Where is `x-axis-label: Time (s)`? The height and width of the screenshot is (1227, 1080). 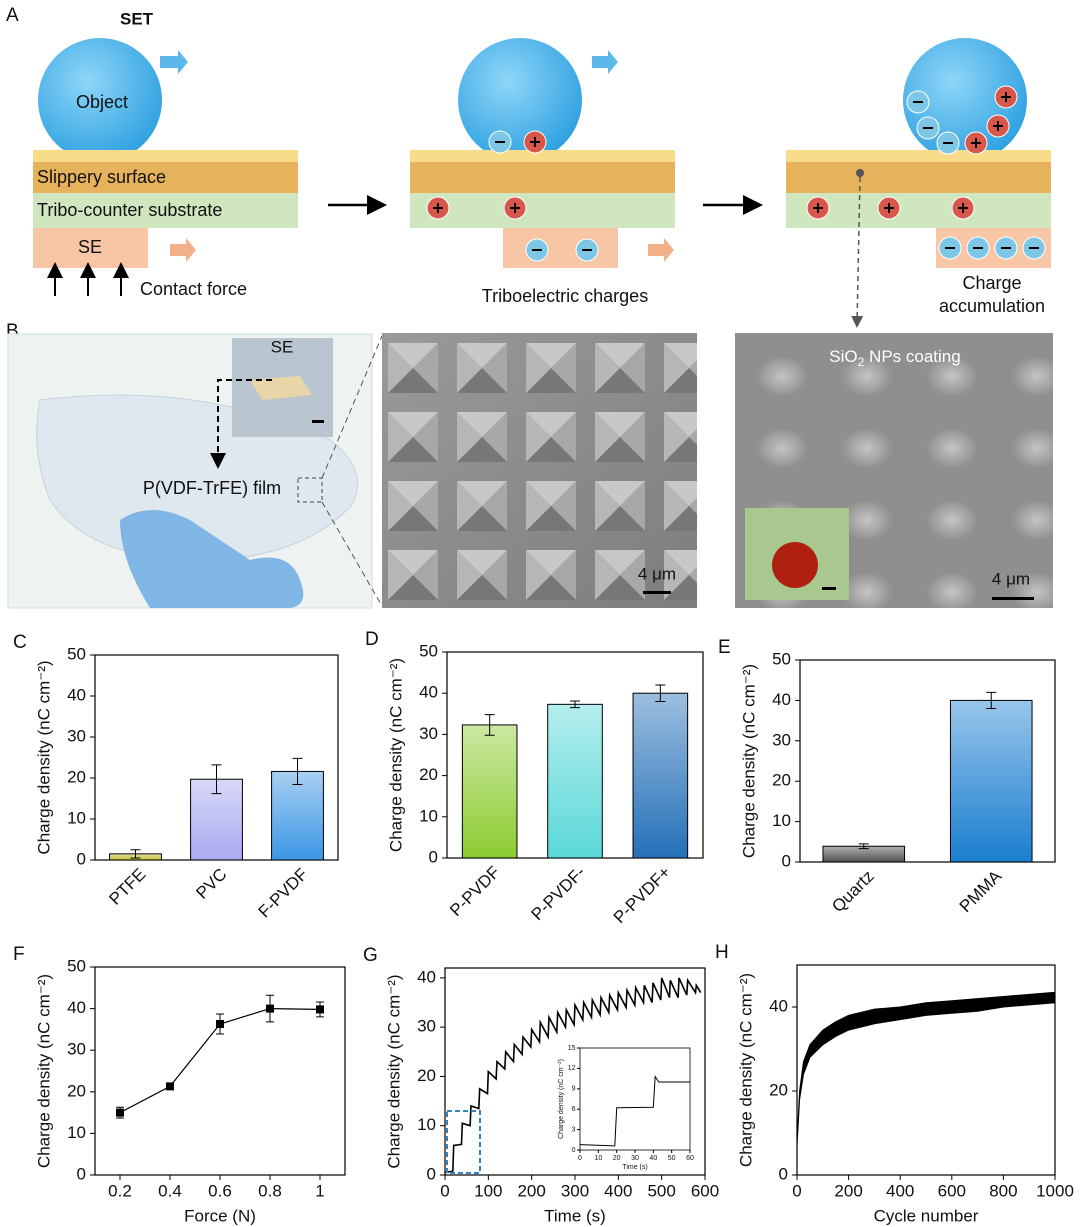
x-axis-label: Time (s) is located at coordinates (575, 1215).